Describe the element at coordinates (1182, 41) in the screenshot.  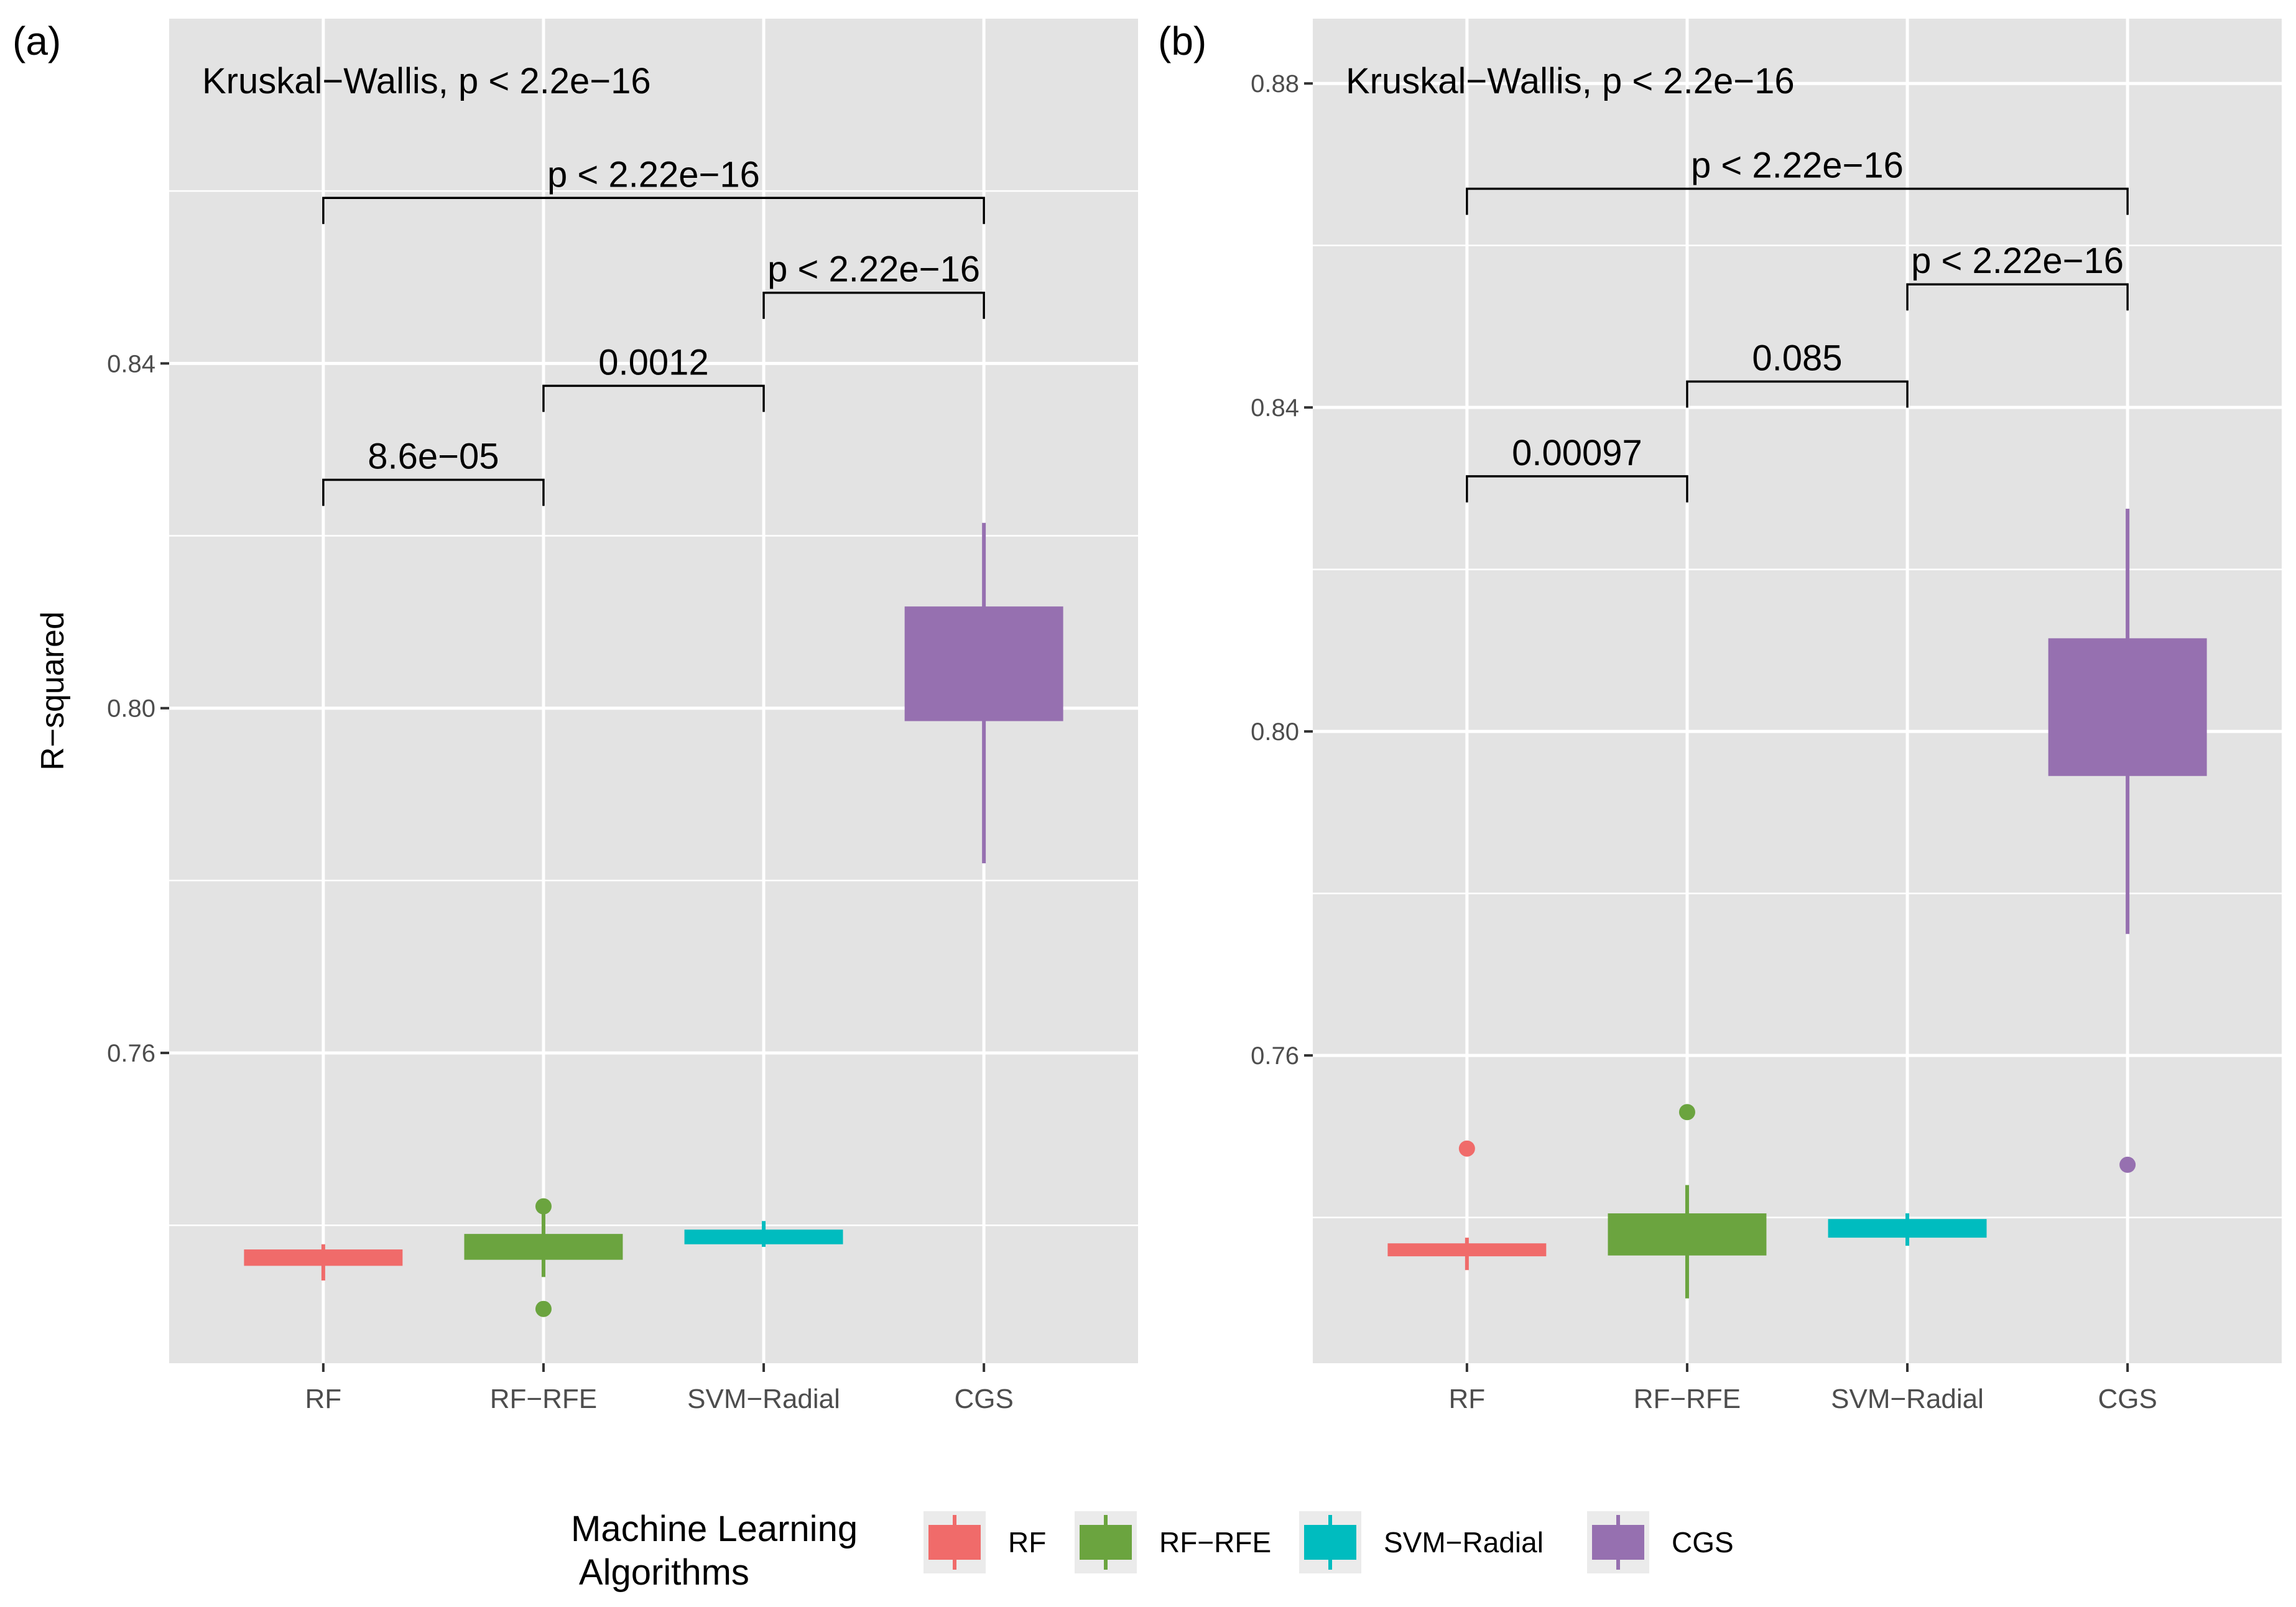
I see `panel-b-tag: (b)` at that location.